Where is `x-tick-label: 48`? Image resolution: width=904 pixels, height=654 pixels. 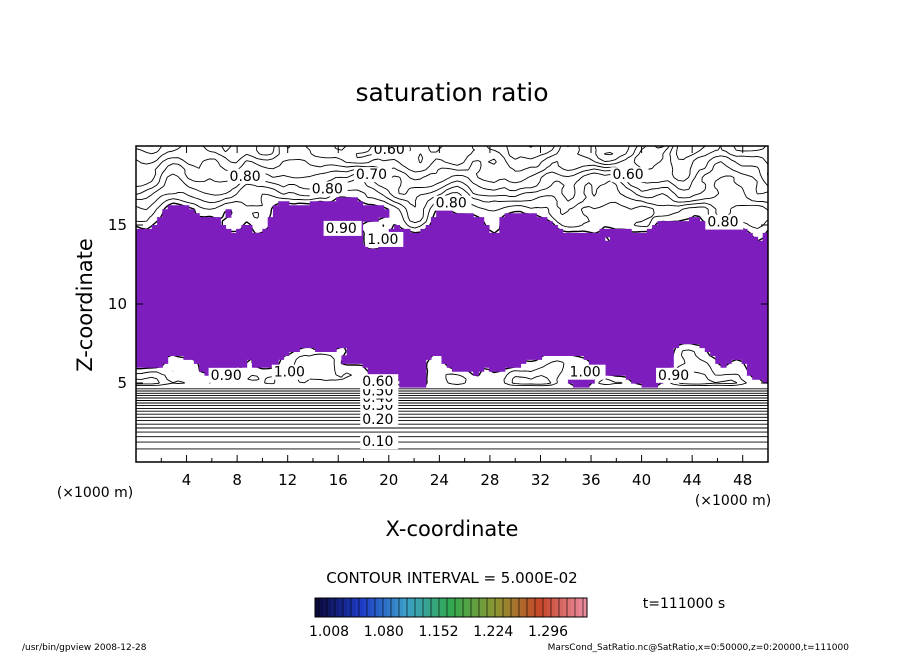 x-tick-label: 48 is located at coordinates (742, 480).